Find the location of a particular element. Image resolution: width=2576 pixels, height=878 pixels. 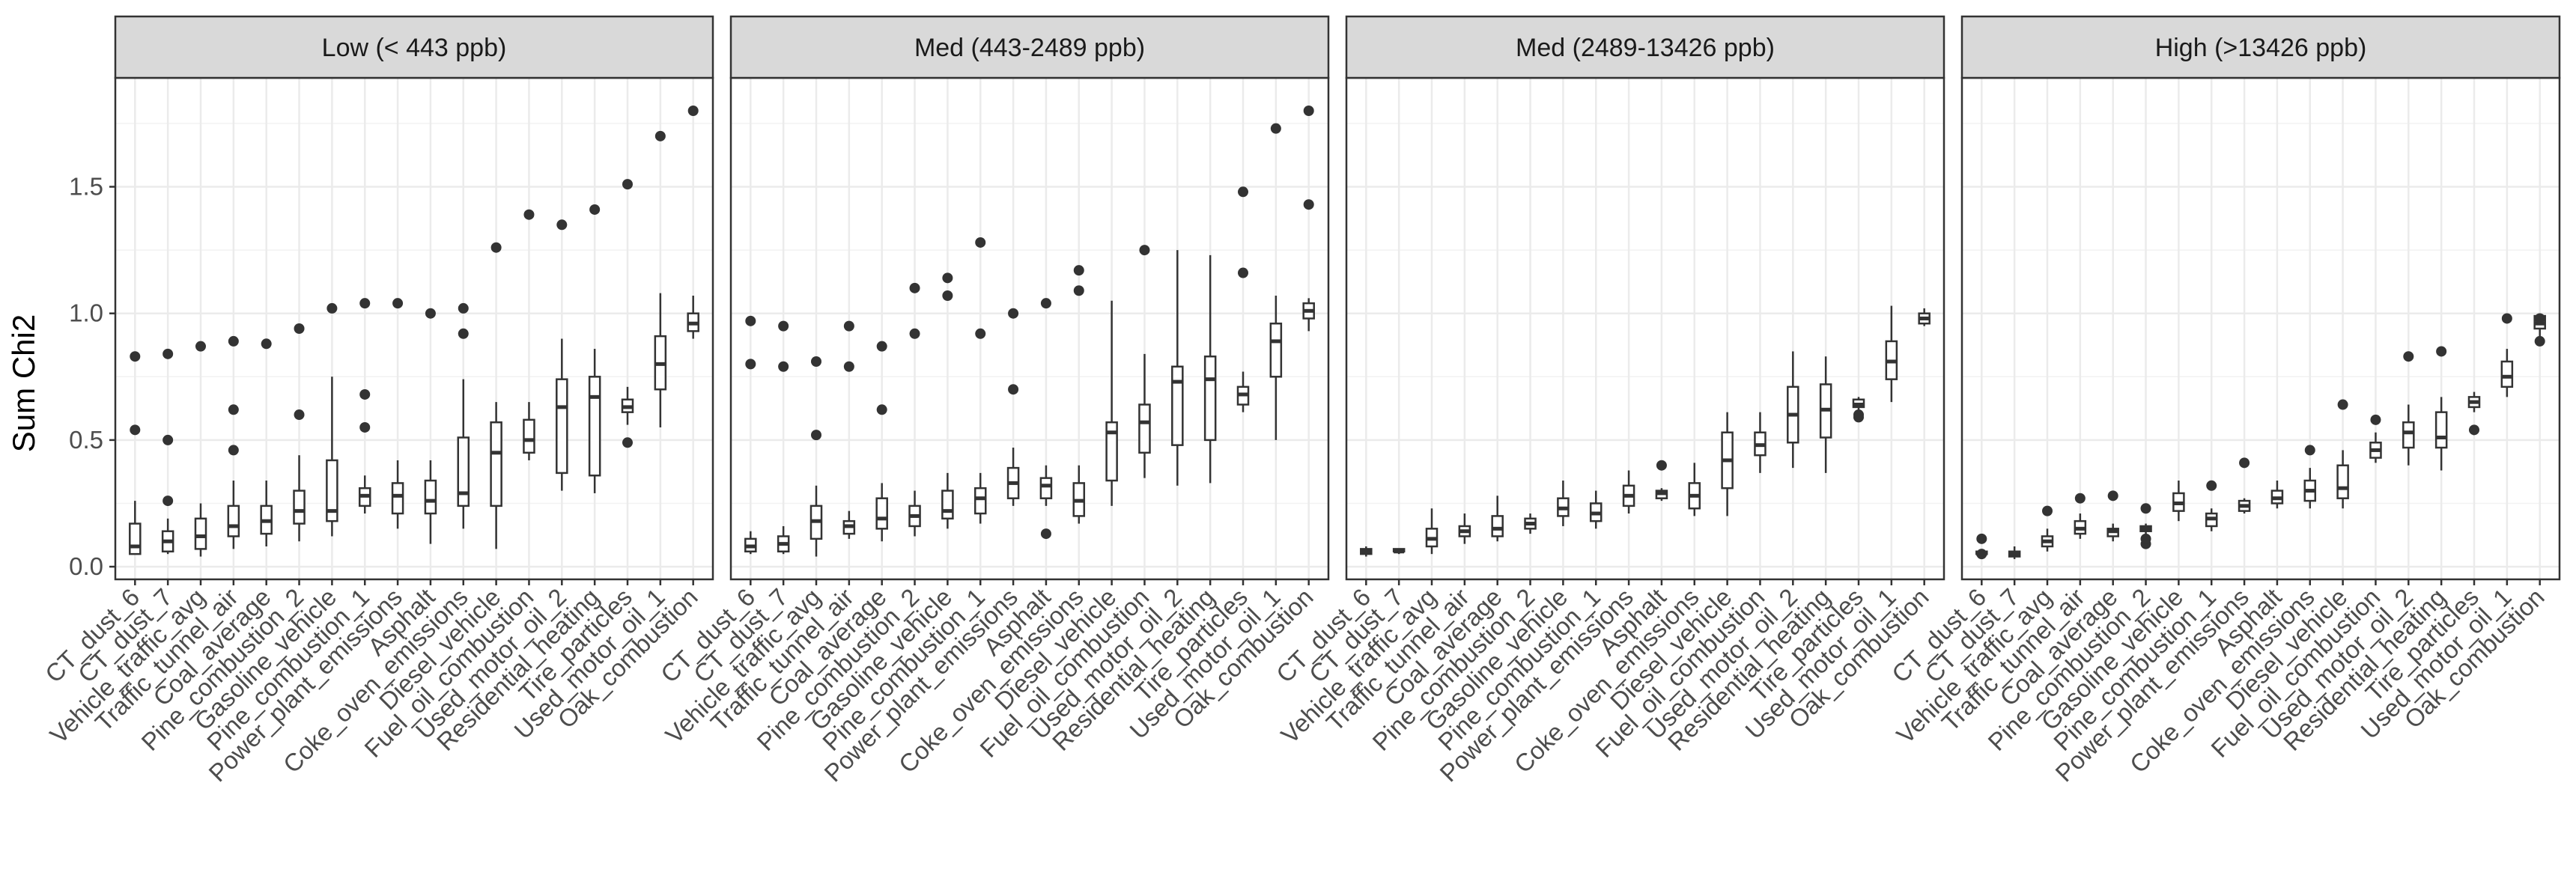

y-tick-label: 0.0 is located at coordinates (86, 566).